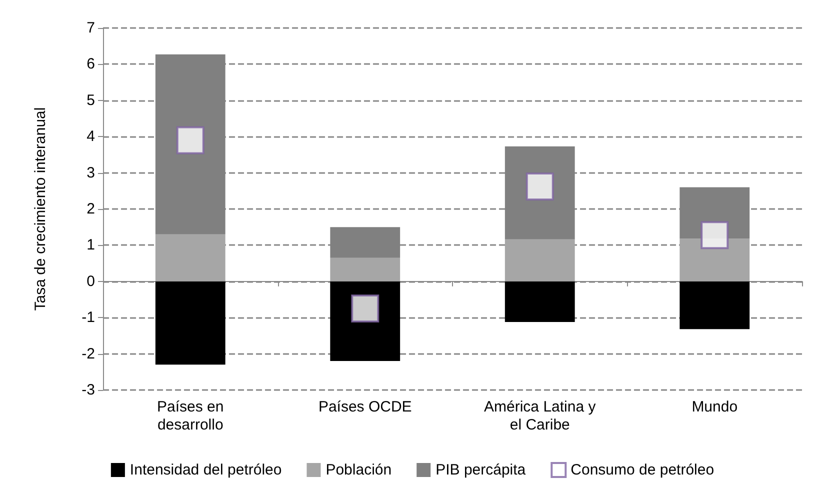 This screenshot has height=493, width=825. Describe the element at coordinates (481, 470) in the screenshot. I see `legend-label: PIB percápita` at that location.